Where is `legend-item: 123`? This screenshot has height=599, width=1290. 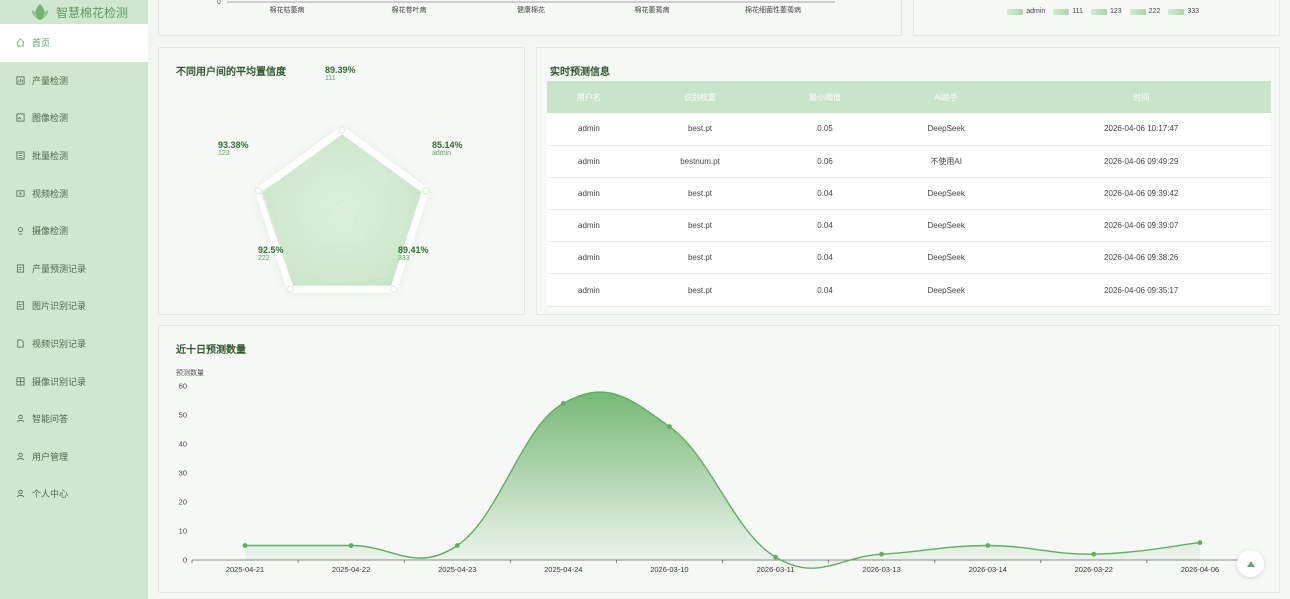
legend-item: 123 is located at coordinates (1106, 11).